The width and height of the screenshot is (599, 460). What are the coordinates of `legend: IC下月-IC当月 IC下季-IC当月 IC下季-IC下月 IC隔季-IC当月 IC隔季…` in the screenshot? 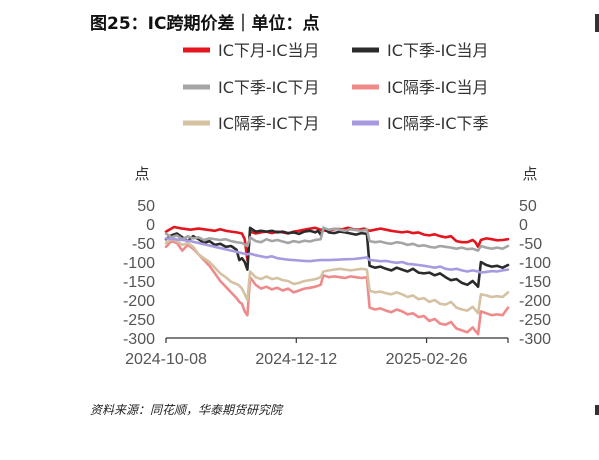 It's located at (336, 87).